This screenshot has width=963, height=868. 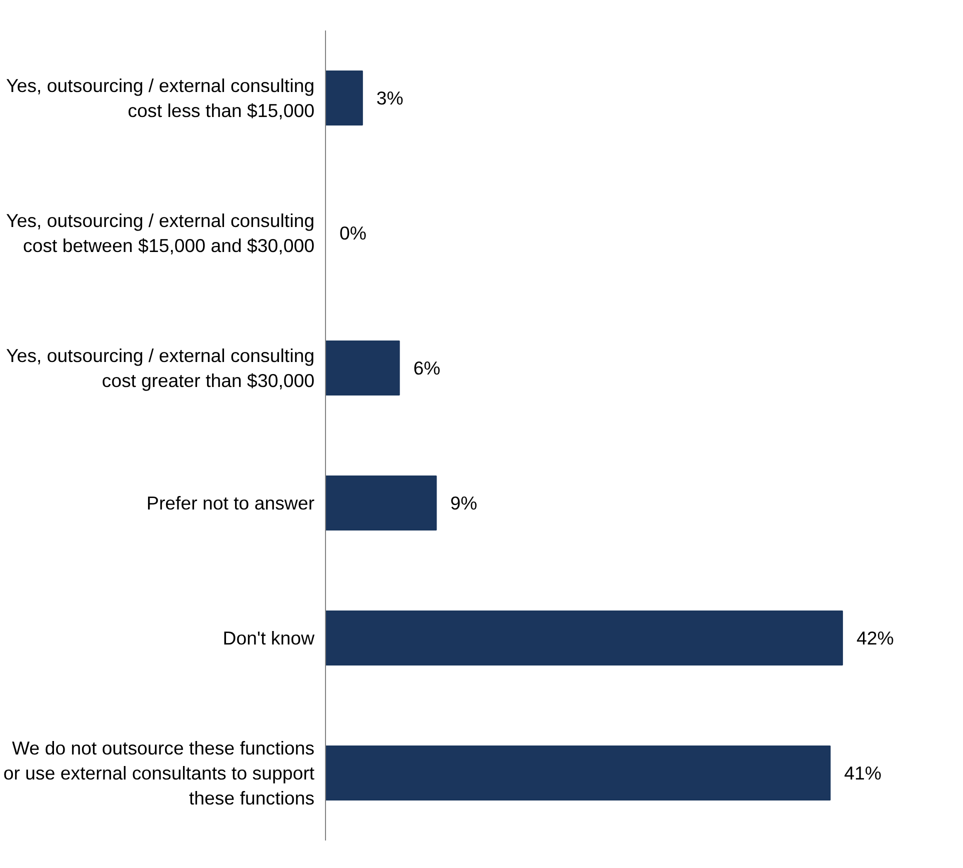 What do you see at coordinates (160, 368) in the screenshot?
I see `y-tick-label: Yes, outsourcing / external consulting cost greater than $30,000` at bounding box center [160, 368].